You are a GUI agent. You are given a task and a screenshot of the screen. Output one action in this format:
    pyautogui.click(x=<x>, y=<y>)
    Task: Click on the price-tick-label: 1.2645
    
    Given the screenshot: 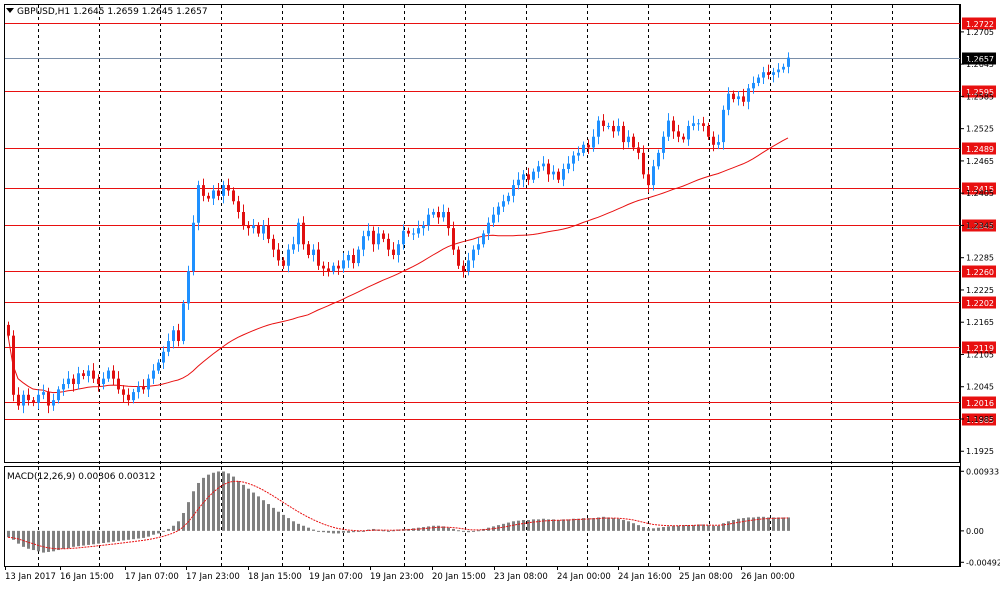 What is the action you would take?
    pyautogui.click(x=980, y=64)
    